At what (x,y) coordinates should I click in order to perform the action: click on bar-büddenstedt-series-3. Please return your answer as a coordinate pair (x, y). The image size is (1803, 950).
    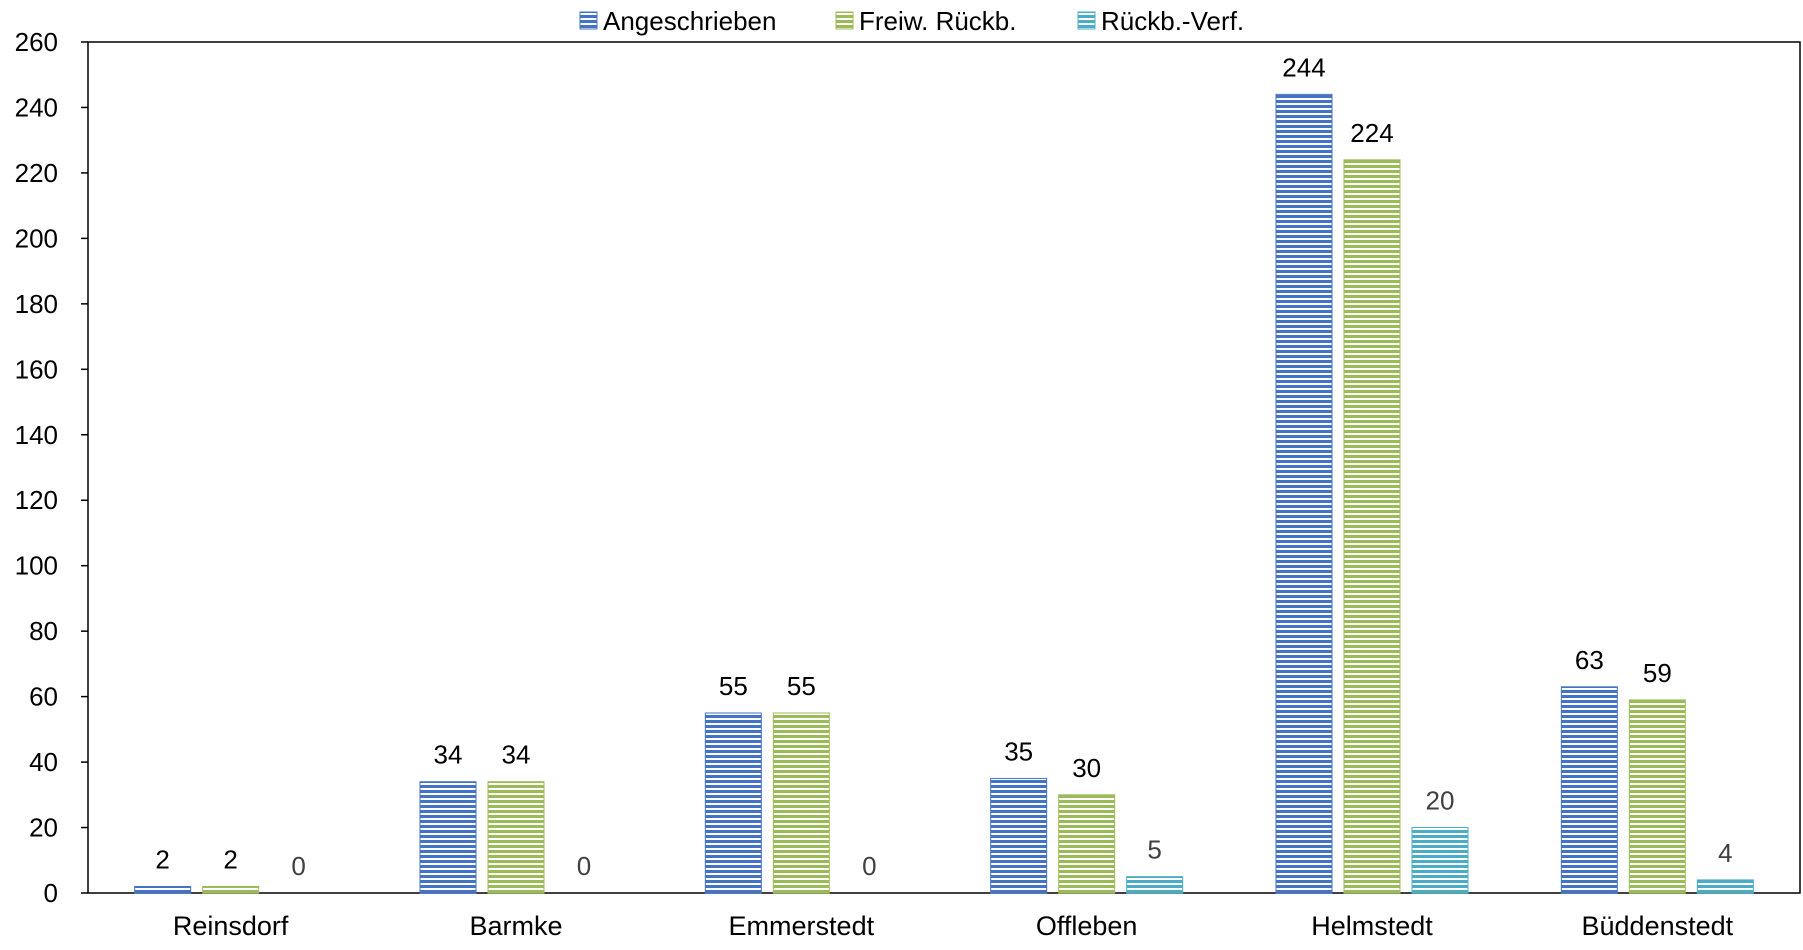
    Looking at the image, I should click on (1725, 886).